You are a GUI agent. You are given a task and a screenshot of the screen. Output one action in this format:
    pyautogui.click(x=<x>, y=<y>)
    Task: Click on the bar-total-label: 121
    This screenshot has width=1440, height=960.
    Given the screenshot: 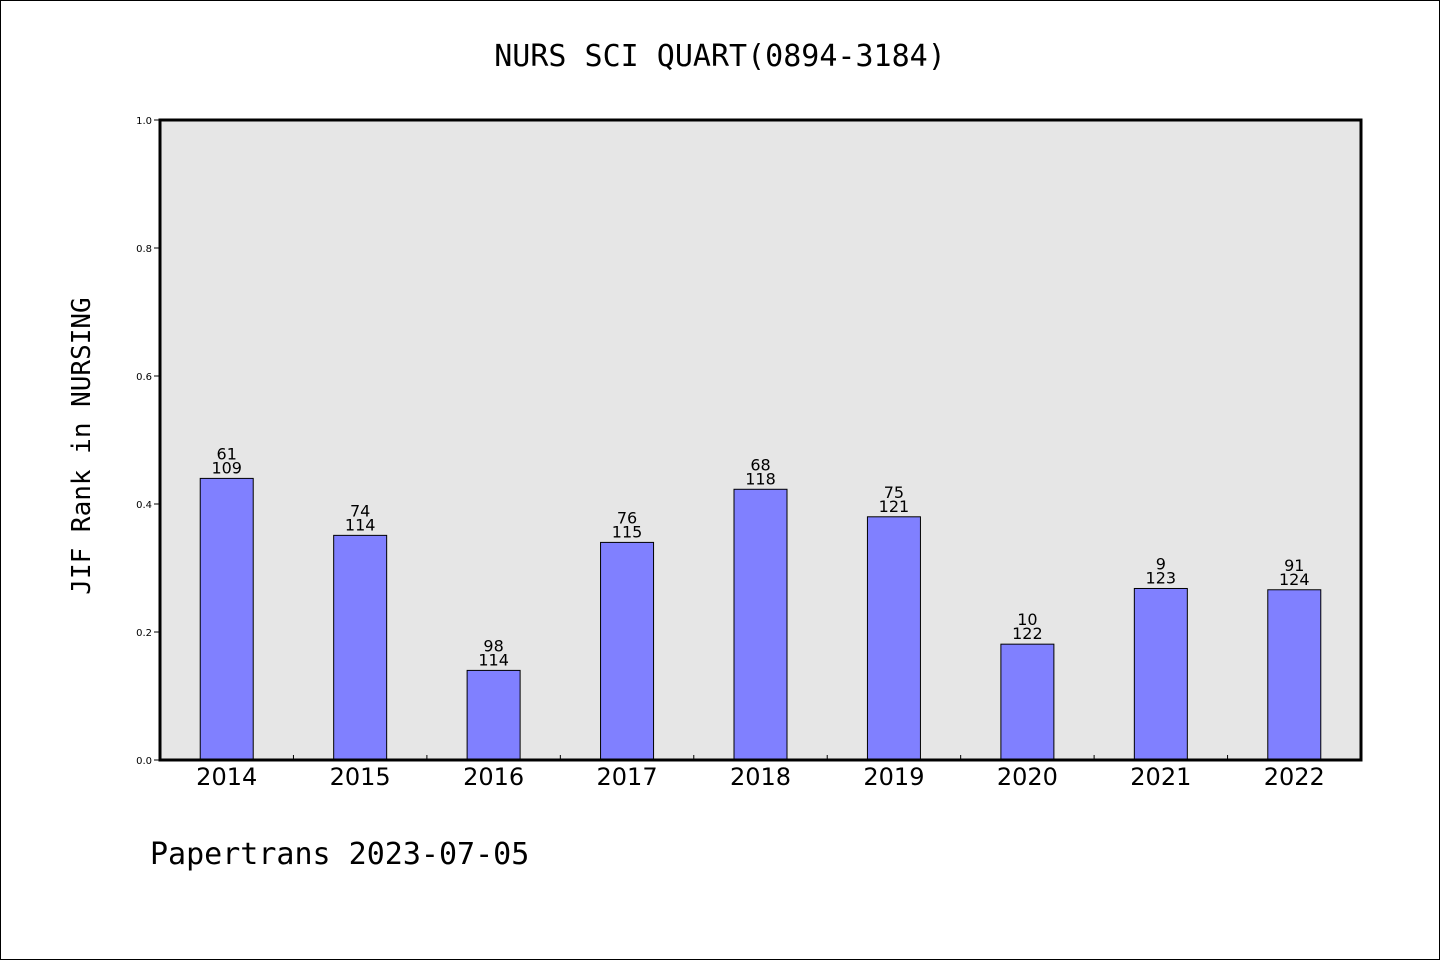 What is the action you would take?
    pyautogui.click(x=894, y=506)
    